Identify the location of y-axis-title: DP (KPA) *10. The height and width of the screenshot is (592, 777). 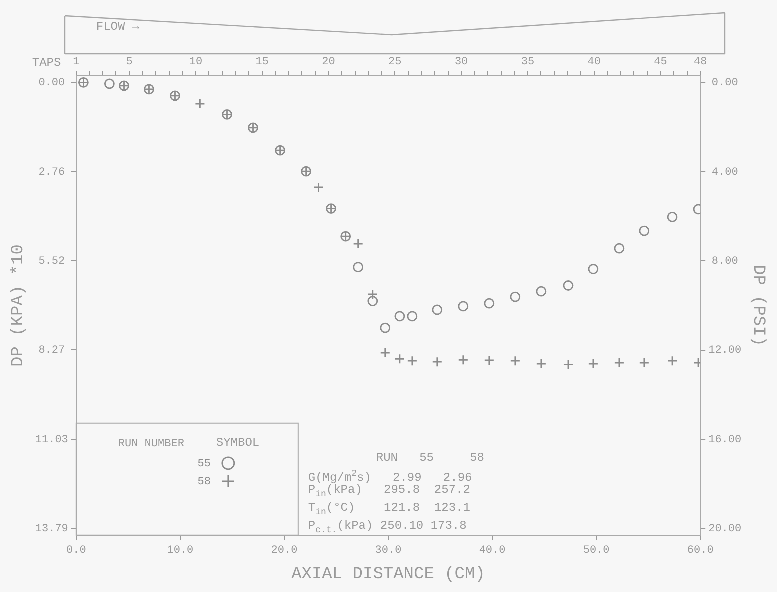
(19, 306).